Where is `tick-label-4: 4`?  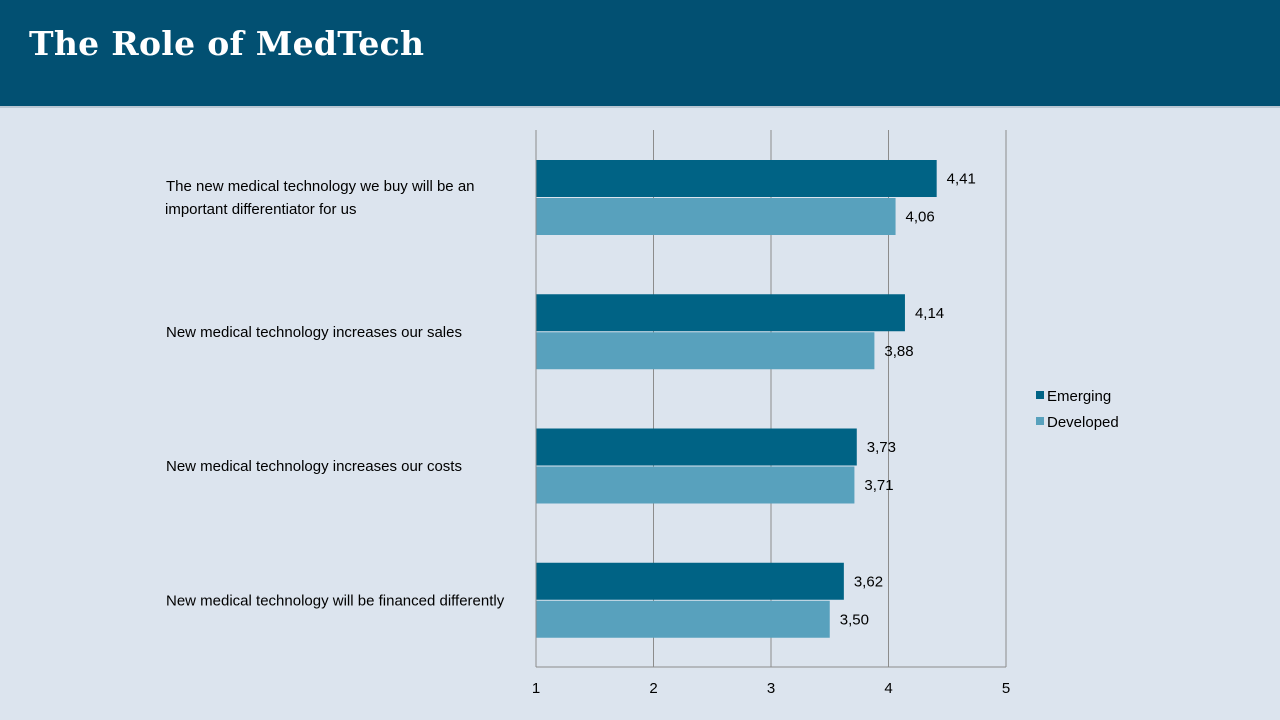
tick-label-4: 4 is located at coordinates (888, 688).